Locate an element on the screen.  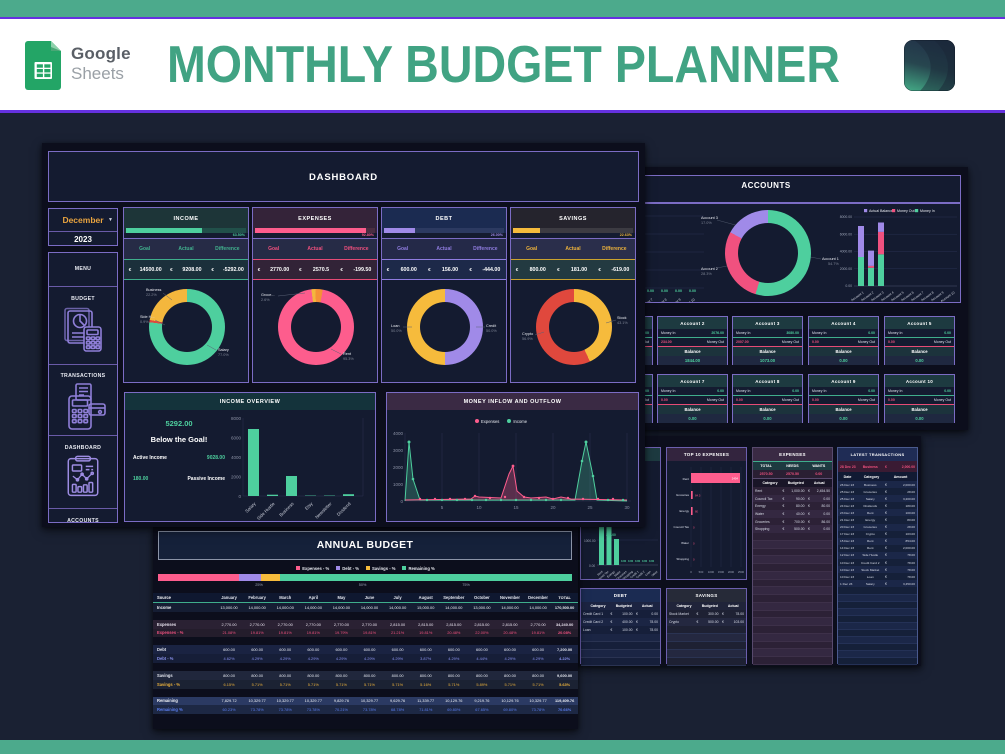
svg-text: 6000 is located at coordinates (236, 438).